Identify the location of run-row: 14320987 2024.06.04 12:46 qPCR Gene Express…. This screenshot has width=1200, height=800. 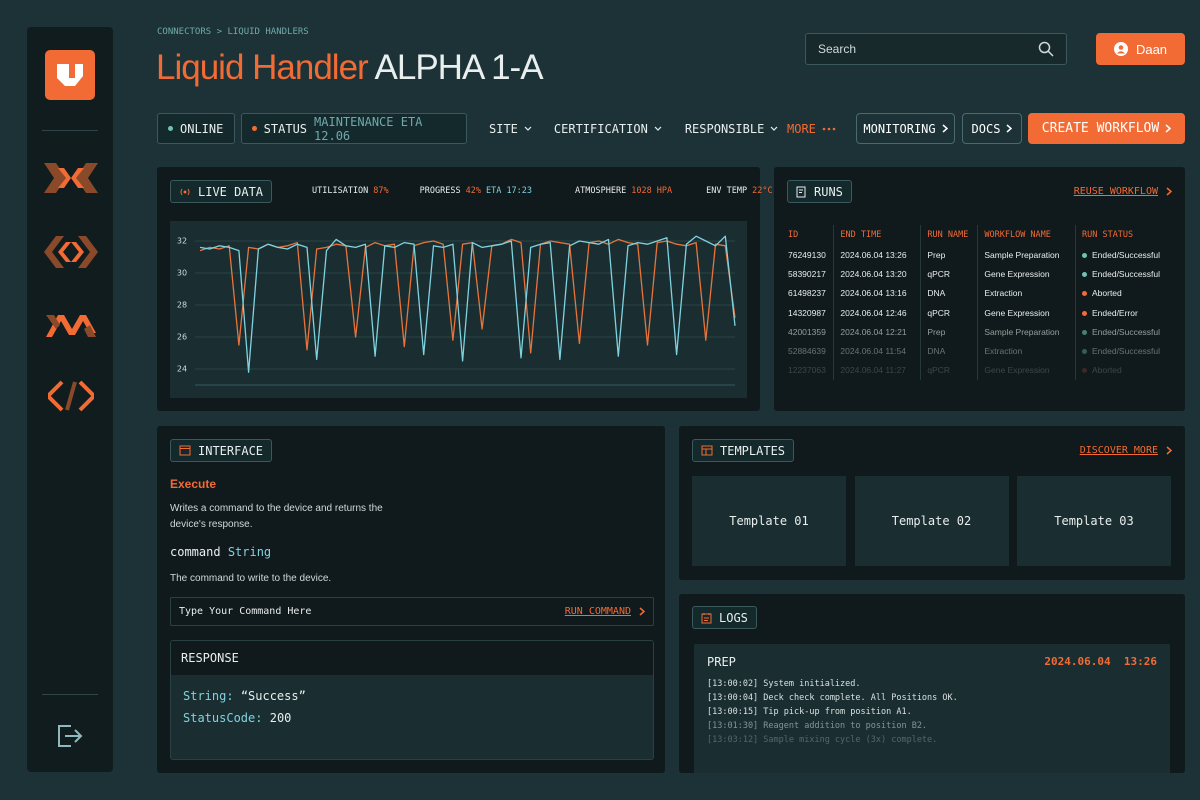
(981, 312).